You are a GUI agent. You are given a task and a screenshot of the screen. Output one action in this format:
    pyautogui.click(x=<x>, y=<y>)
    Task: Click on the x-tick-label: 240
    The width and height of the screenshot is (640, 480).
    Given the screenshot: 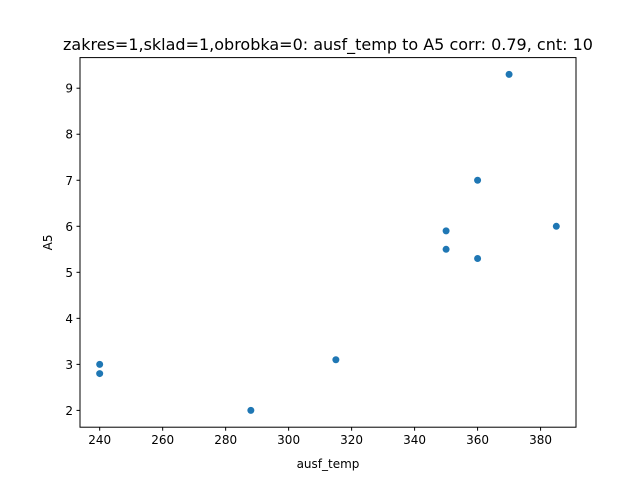 What is the action you would take?
    pyautogui.click(x=99, y=440)
    